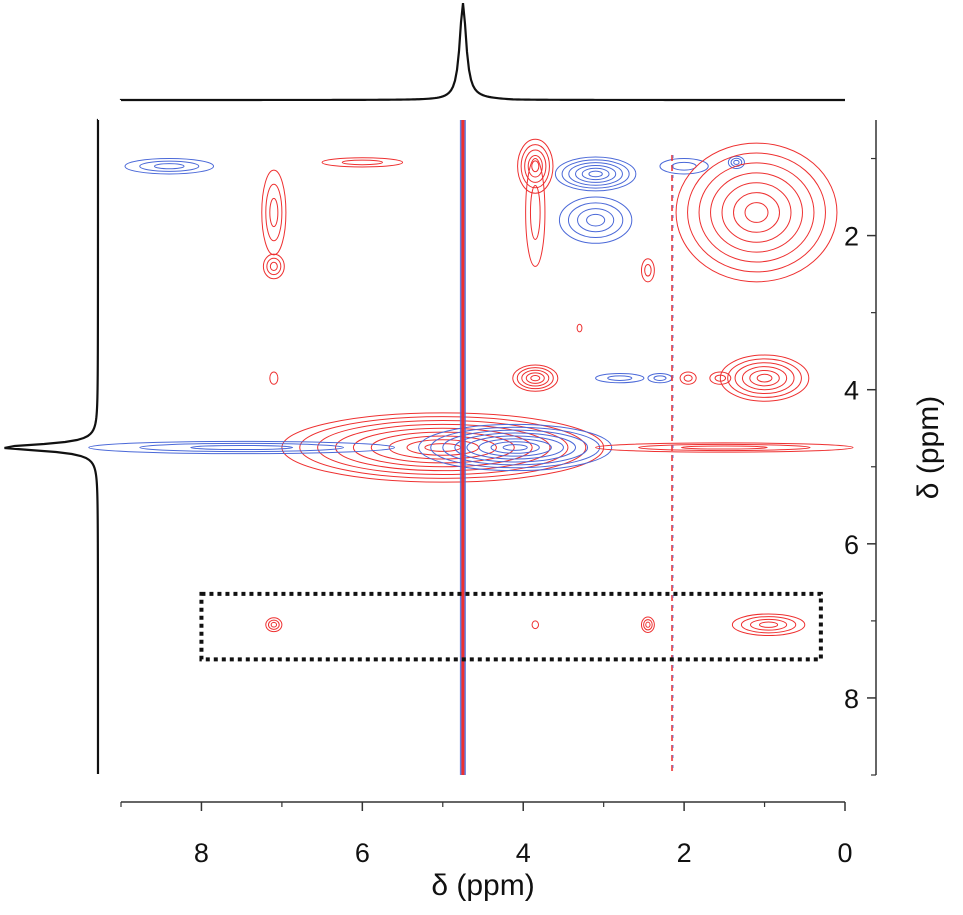 The height and width of the screenshot is (915, 963). Describe the element at coordinates (851, 699) in the screenshot. I see `y-tick-label: 8` at that location.